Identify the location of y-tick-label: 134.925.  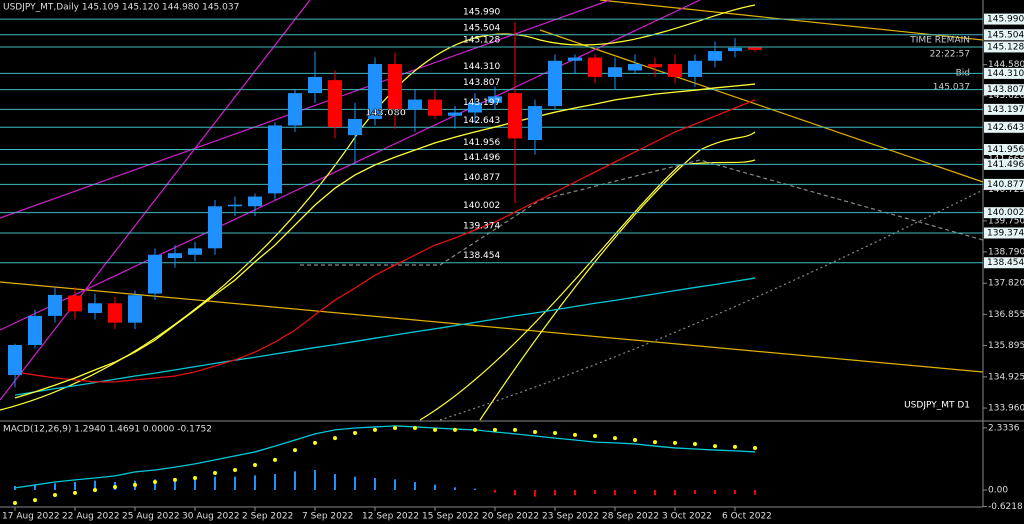
(1006, 377).